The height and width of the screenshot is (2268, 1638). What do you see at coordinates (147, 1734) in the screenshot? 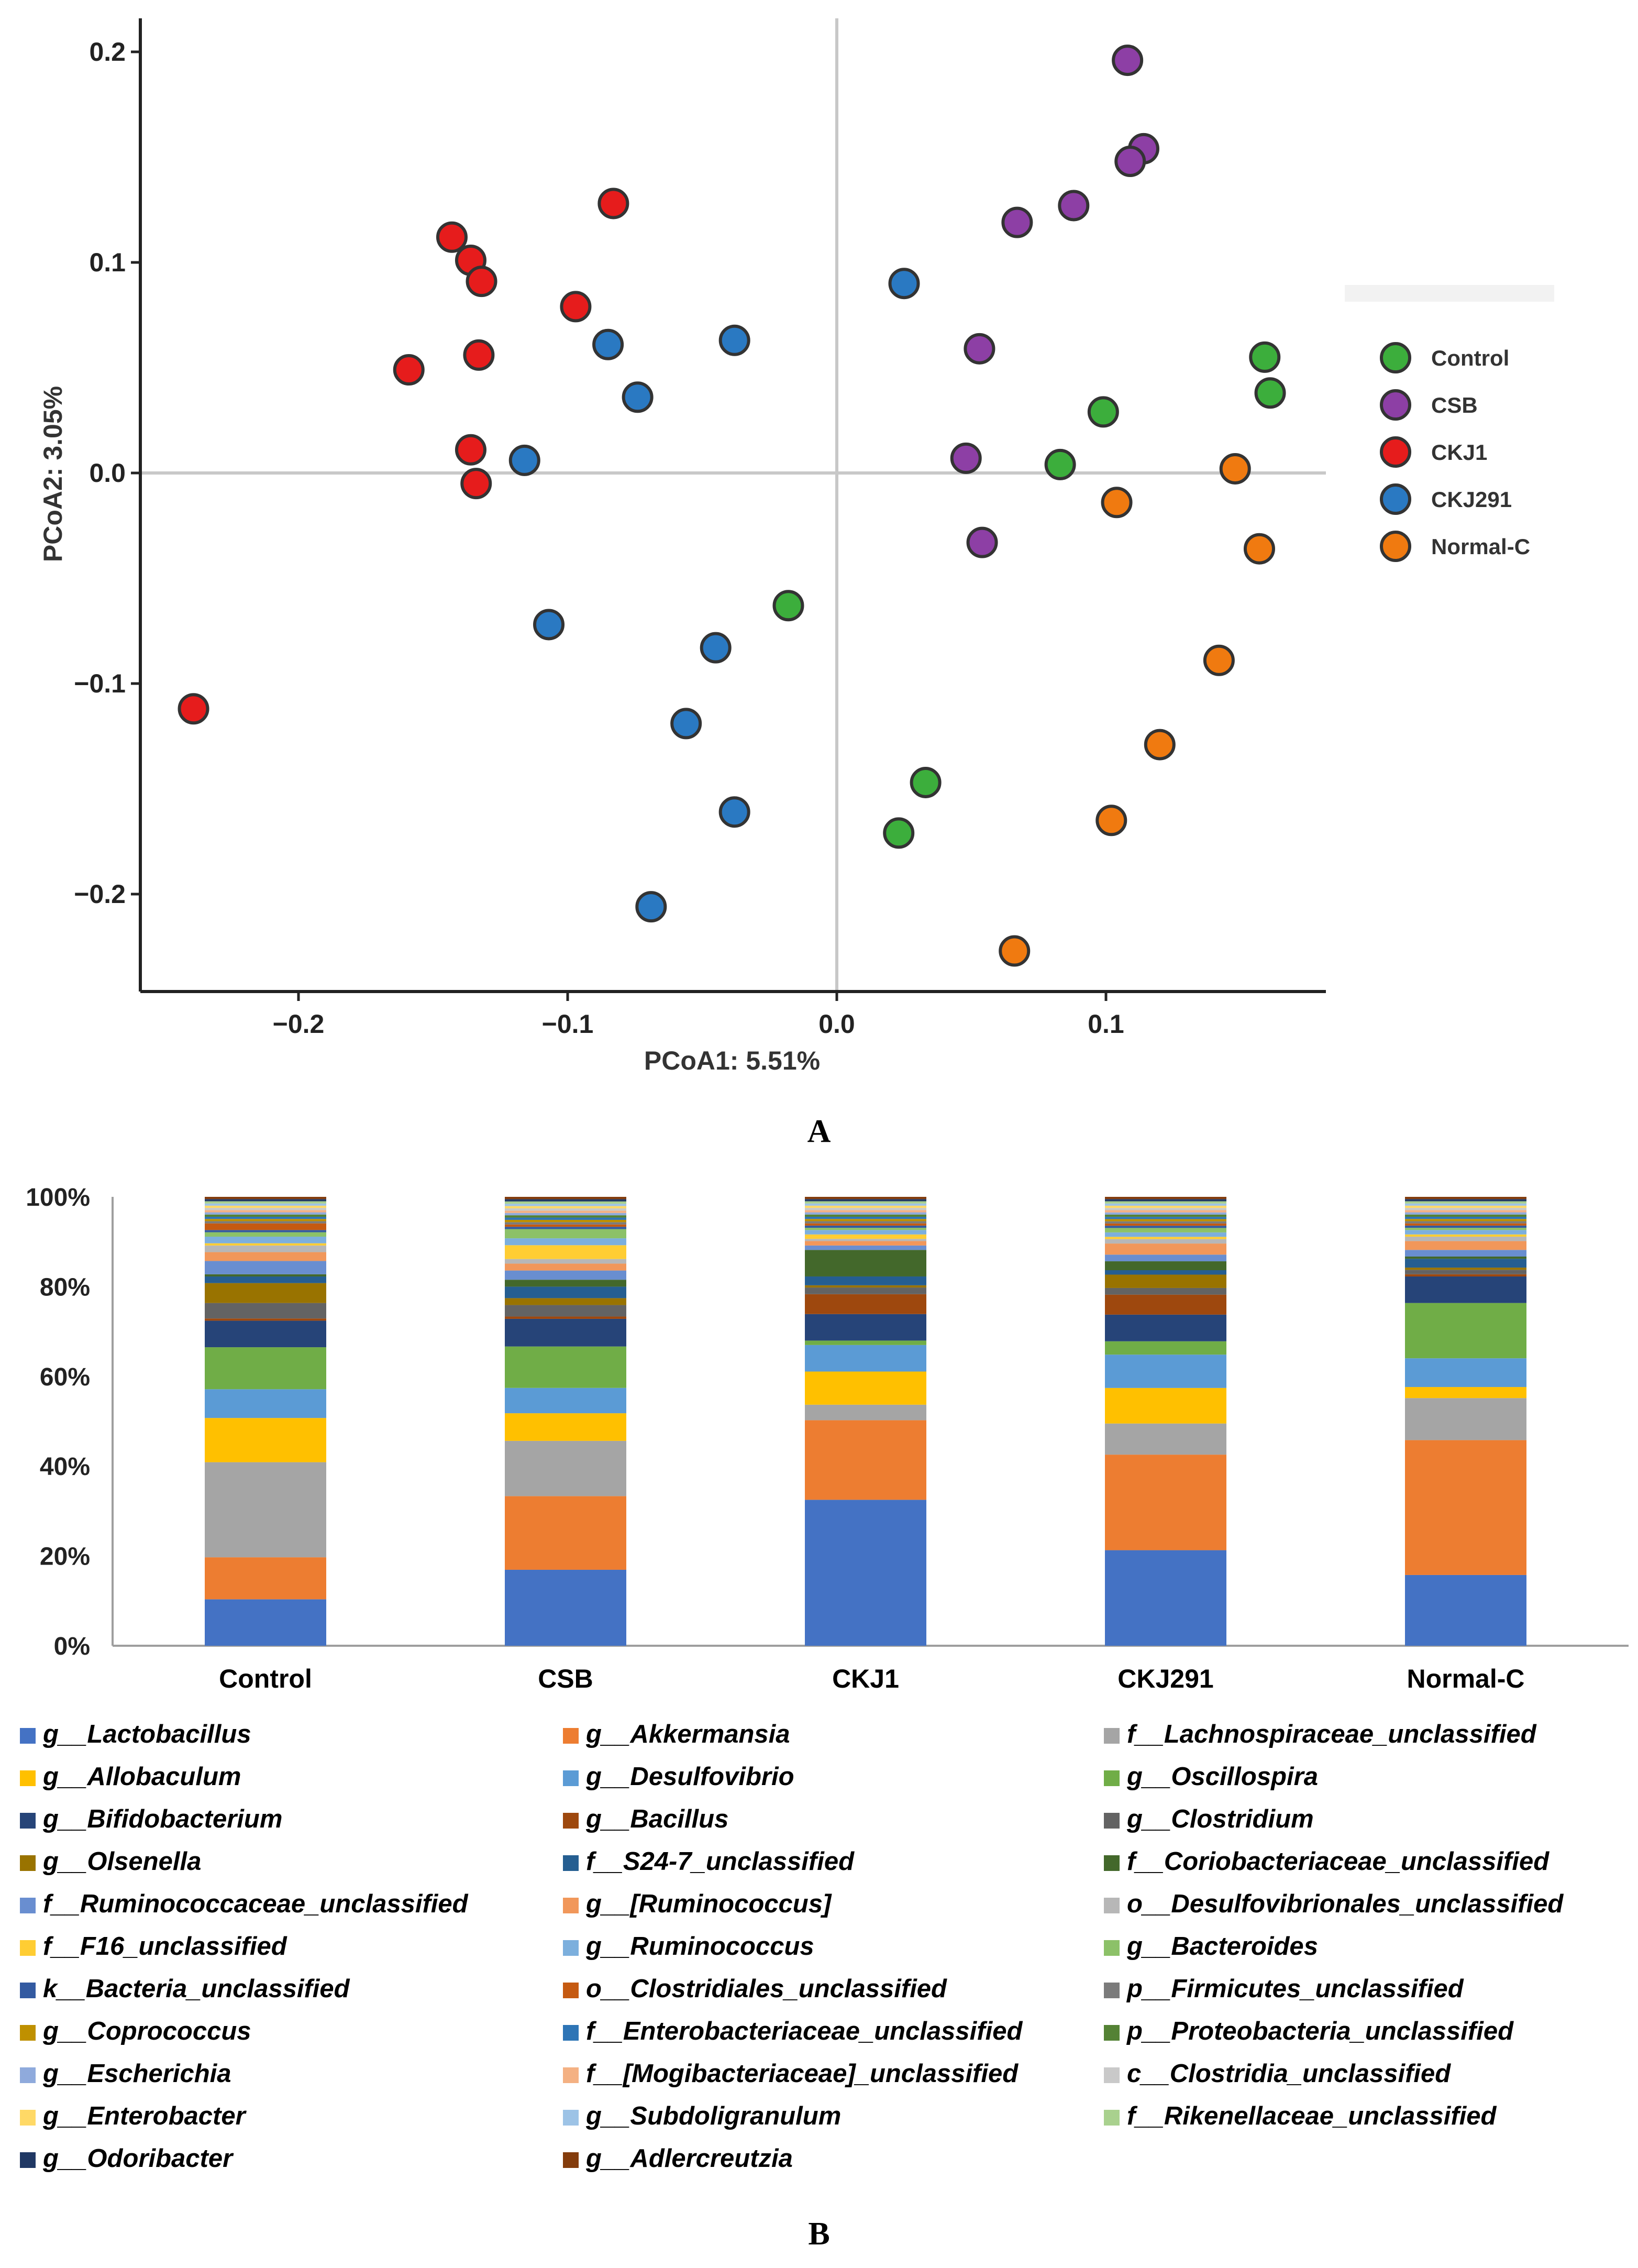
I see `legend-label: g__Lactobacillus` at bounding box center [147, 1734].